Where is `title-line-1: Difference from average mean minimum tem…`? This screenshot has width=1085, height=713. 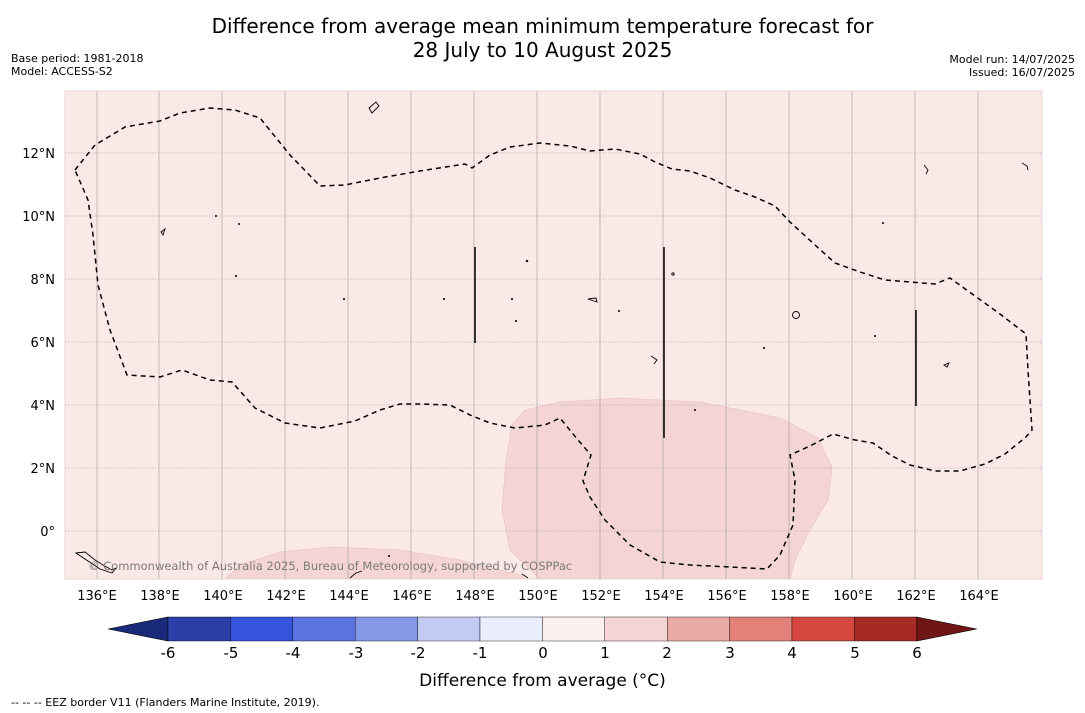 title-line-1: Difference from average mean minimum tem… is located at coordinates (542, 26).